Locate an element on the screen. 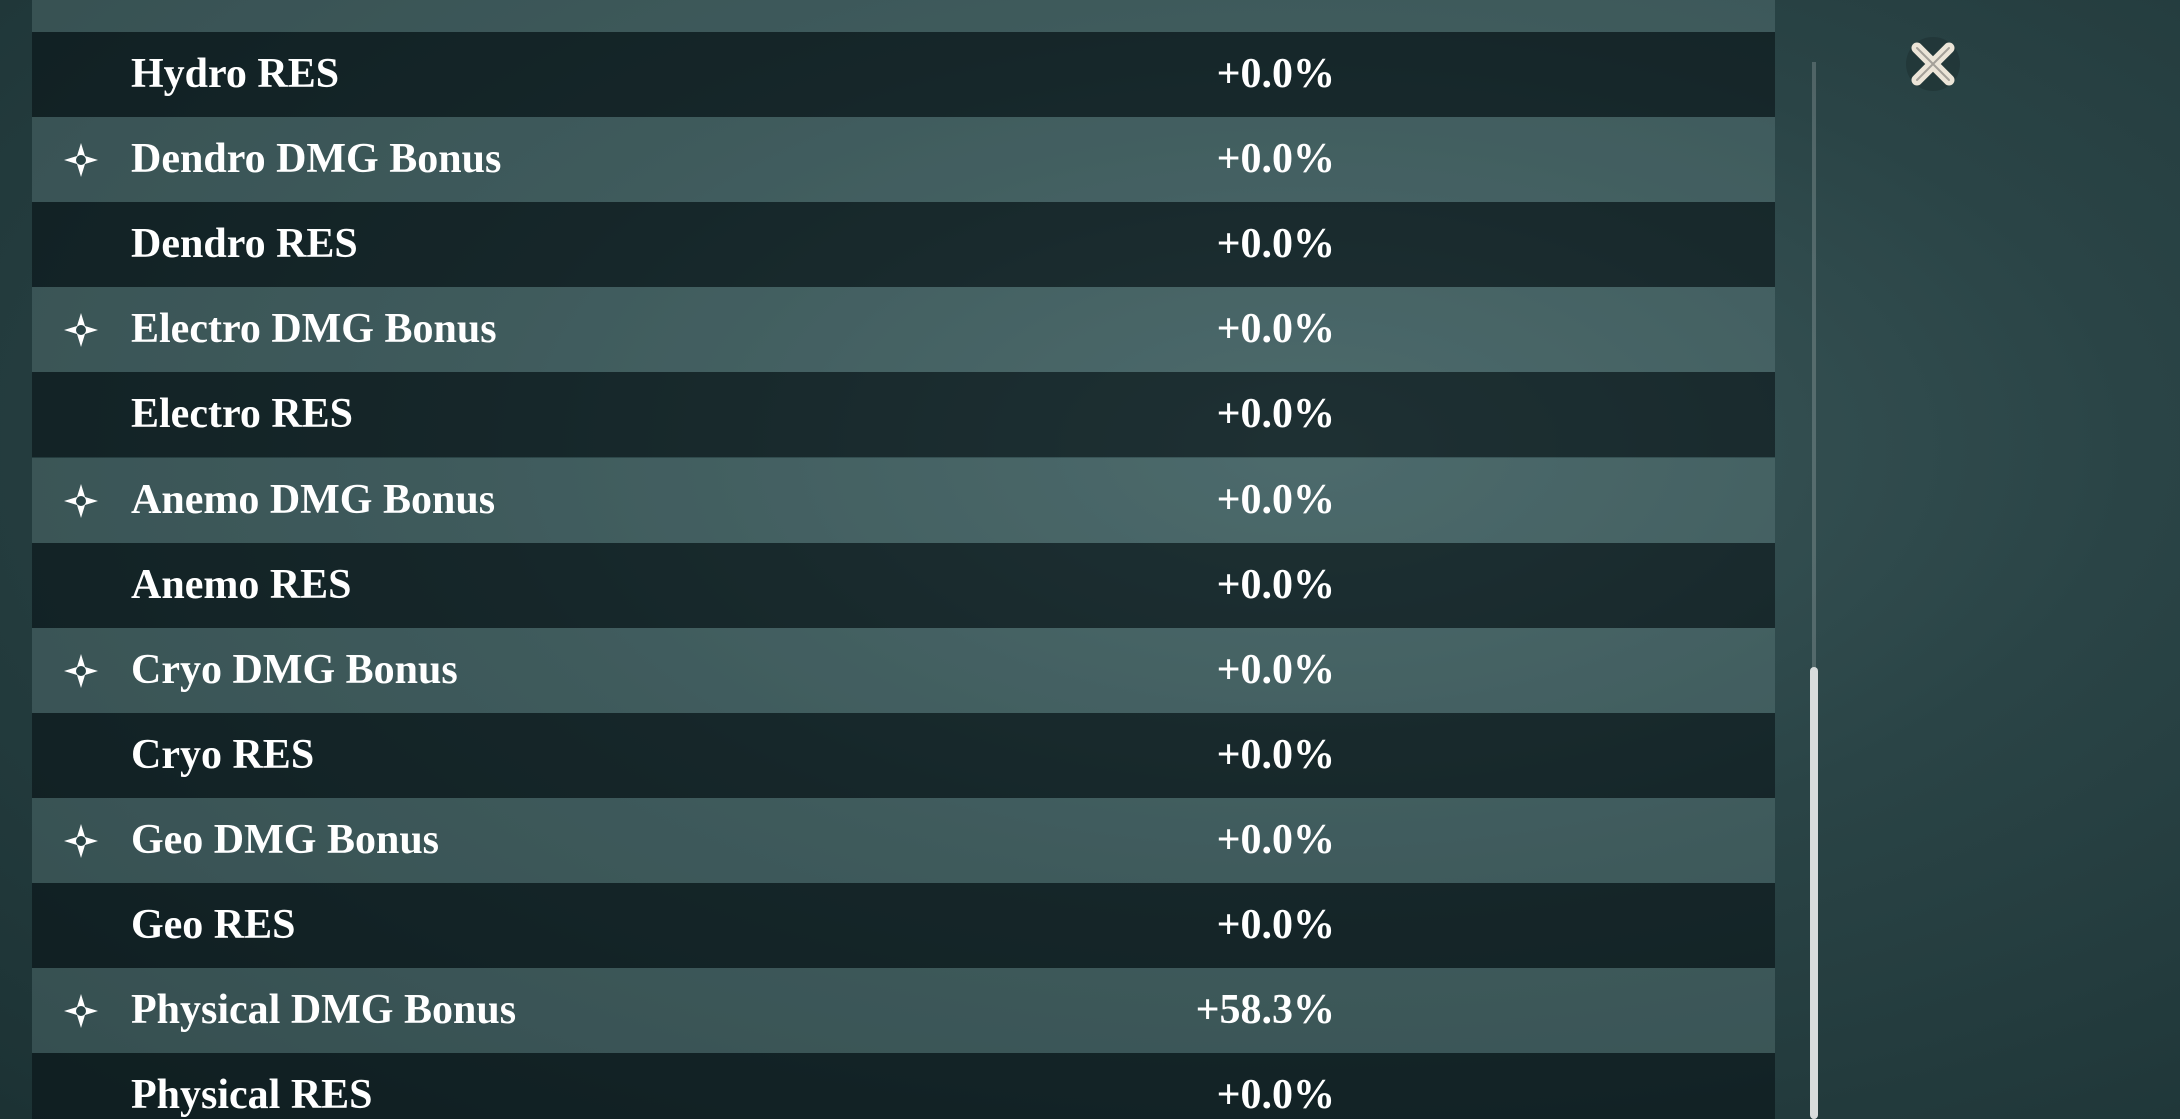 This screenshot has width=2180, height=1119. close-button is located at coordinates (1933, 64).